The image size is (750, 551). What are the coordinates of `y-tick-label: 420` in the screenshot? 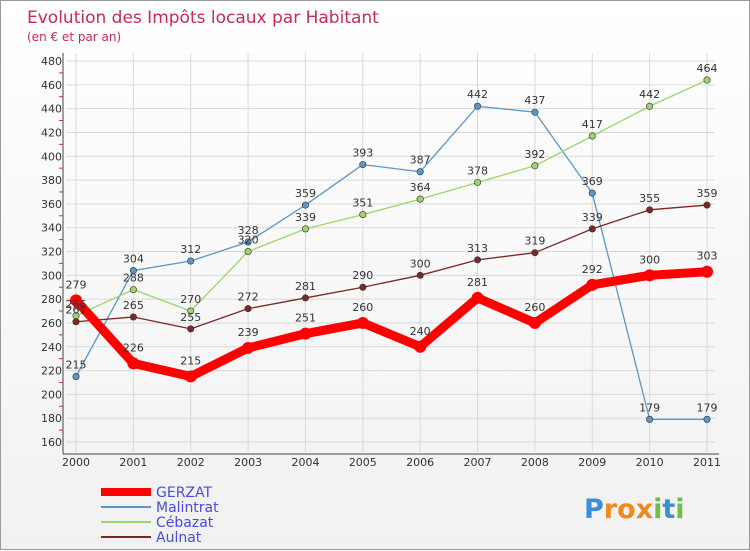 It's located at (51, 132).